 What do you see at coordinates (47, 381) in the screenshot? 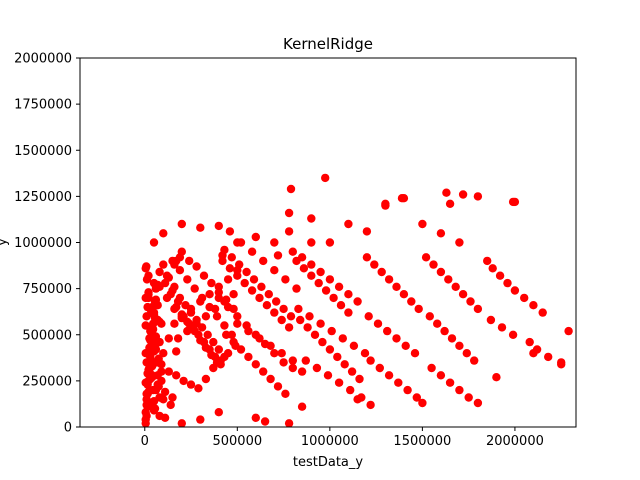
I see `y-tick-label: 250000` at bounding box center [47, 381].